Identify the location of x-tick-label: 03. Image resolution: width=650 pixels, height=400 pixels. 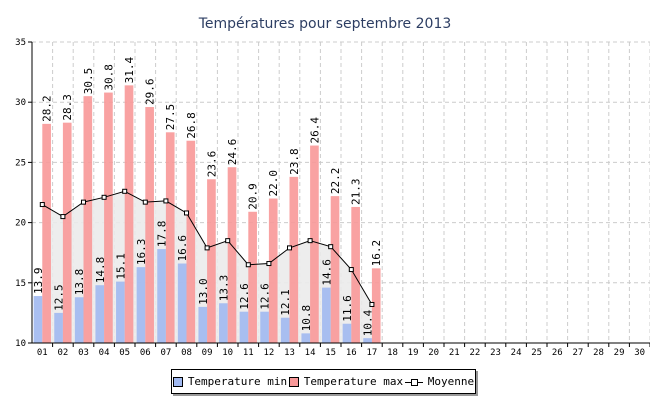
(83, 353).